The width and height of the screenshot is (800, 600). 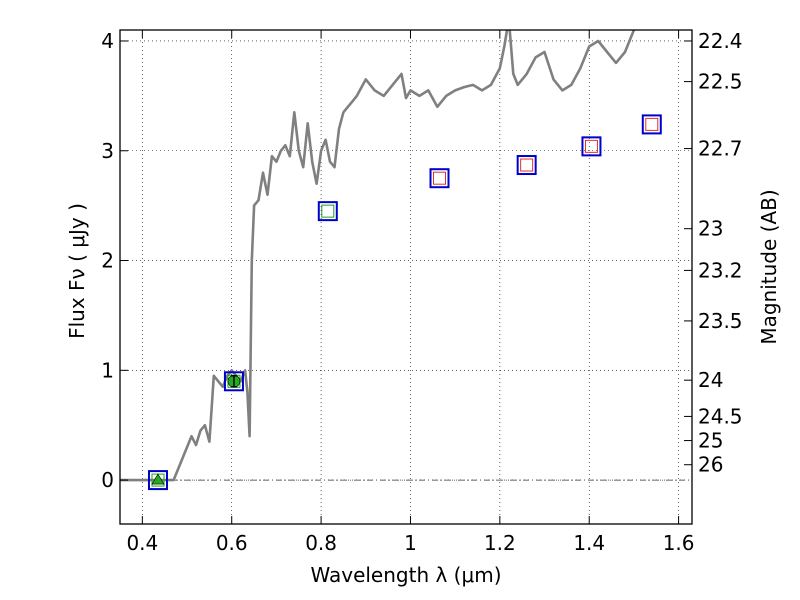 I want to click on right-tick-label: 23, so click(x=710, y=229).